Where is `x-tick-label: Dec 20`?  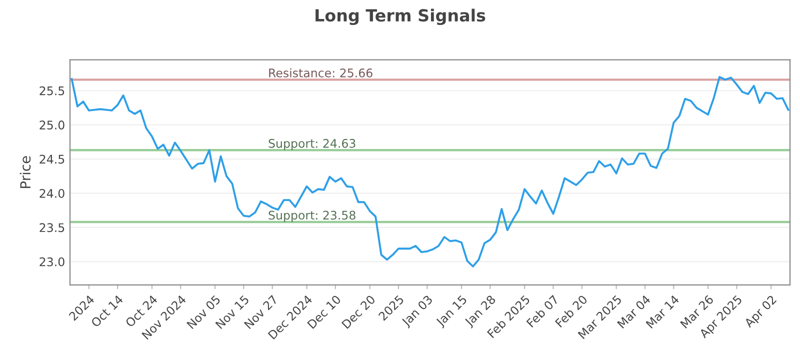 x-tick-label: Dec 20 is located at coordinates (358, 311).